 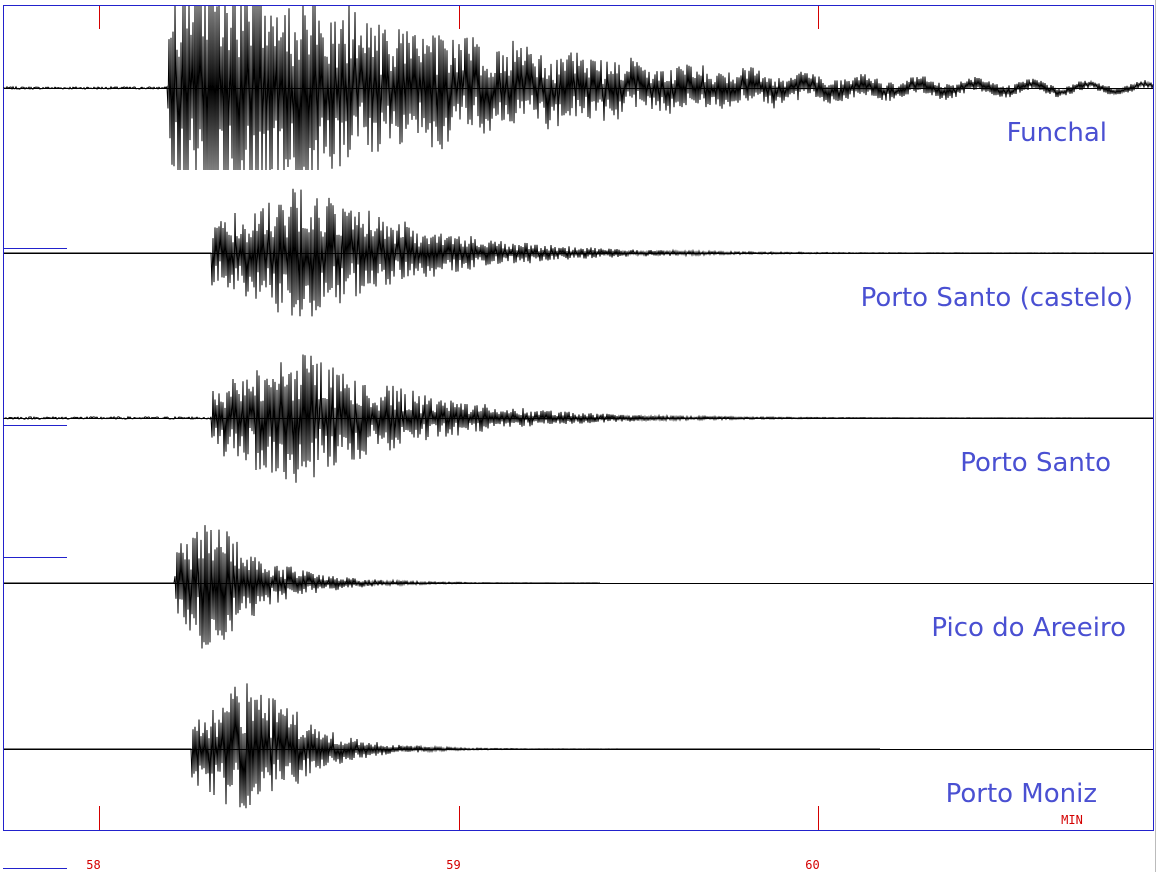 What do you see at coordinates (1021, 794) in the screenshot?
I see `station-label: Porto Moniz` at bounding box center [1021, 794].